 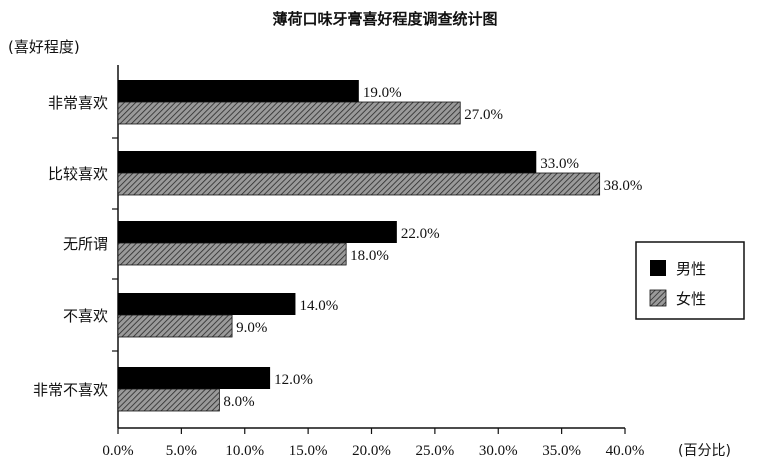 I want to click on y-axis-label: (喜好程度), so click(x=44, y=47).